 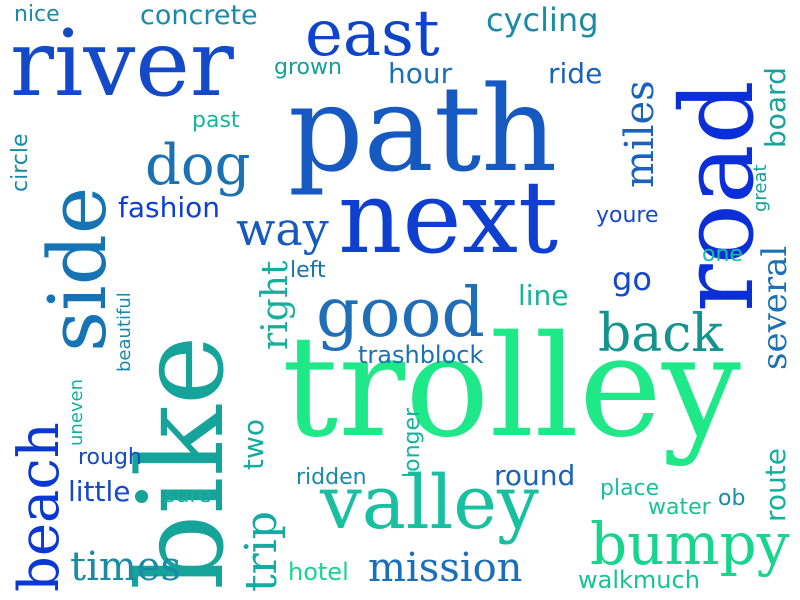 I want to click on word-hotel: hotel, so click(x=318, y=572).